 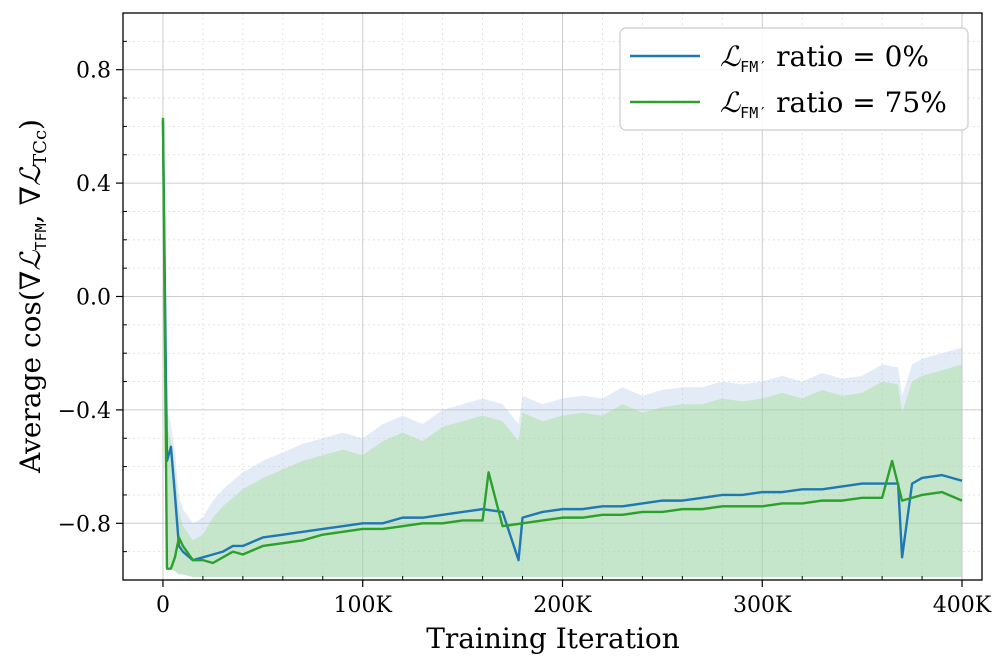 What do you see at coordinates (363, 605) in the screenshot?
I see `x-tick-label: 100K` at bounding box center [363, 605].